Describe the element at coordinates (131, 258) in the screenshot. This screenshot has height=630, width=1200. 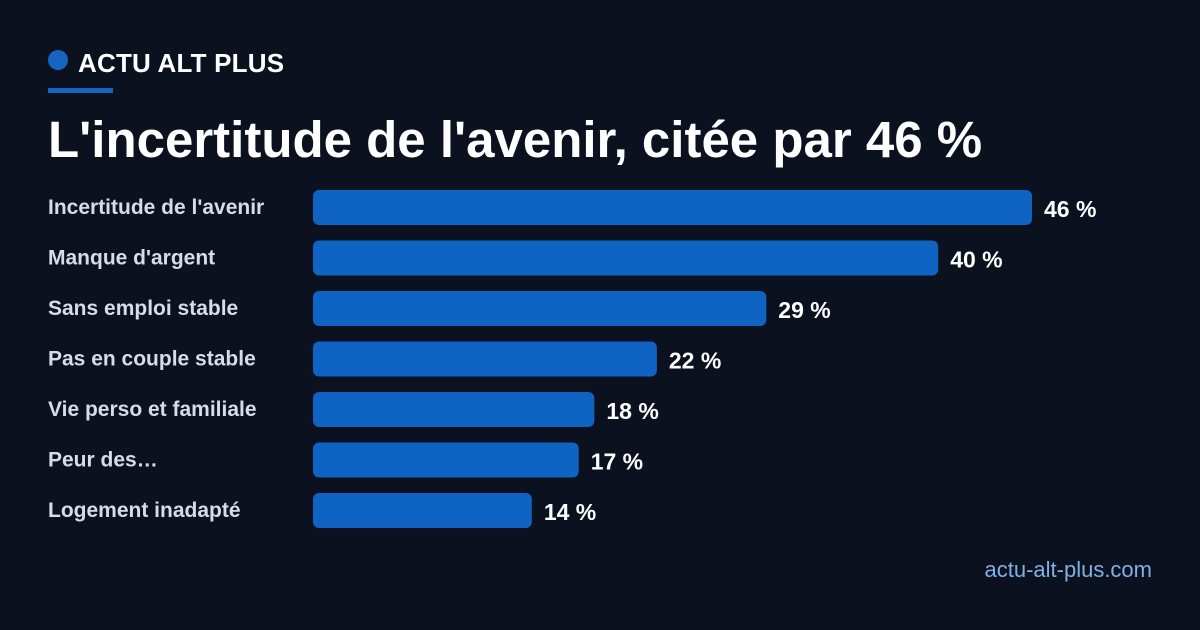
I see `category-label: Manque d'argent` at that location.